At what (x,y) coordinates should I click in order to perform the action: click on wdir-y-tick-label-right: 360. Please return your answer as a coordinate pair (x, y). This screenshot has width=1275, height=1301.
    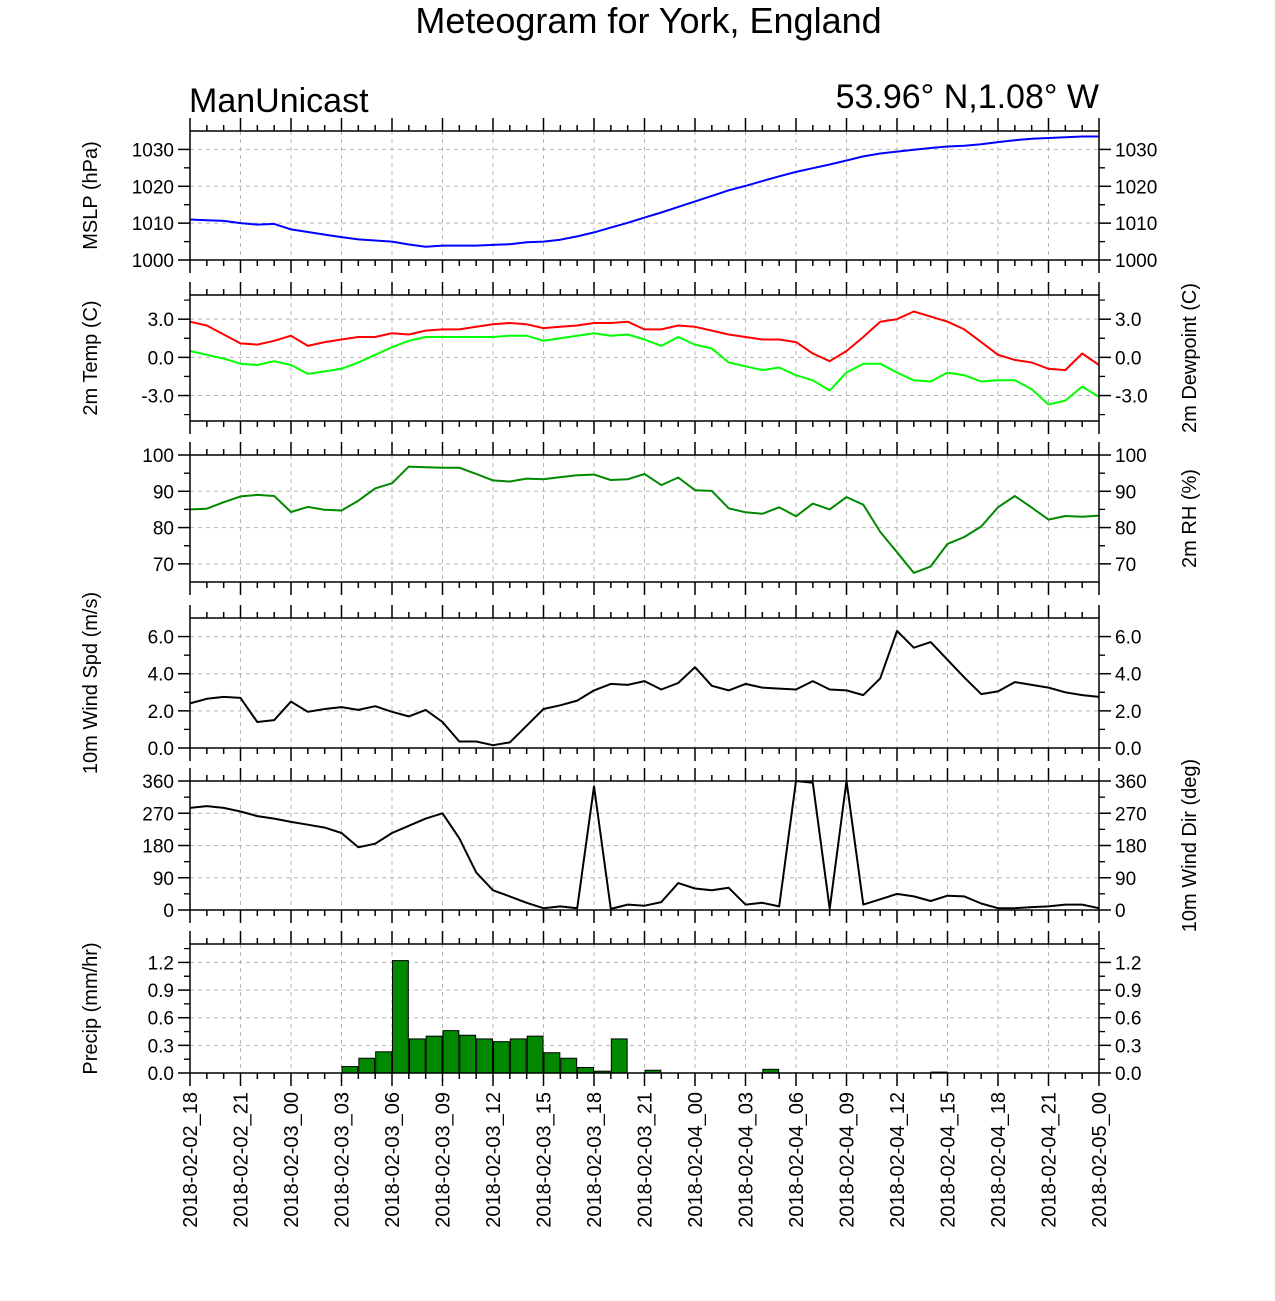
    Looking at the image, I should click on (1131, 782).